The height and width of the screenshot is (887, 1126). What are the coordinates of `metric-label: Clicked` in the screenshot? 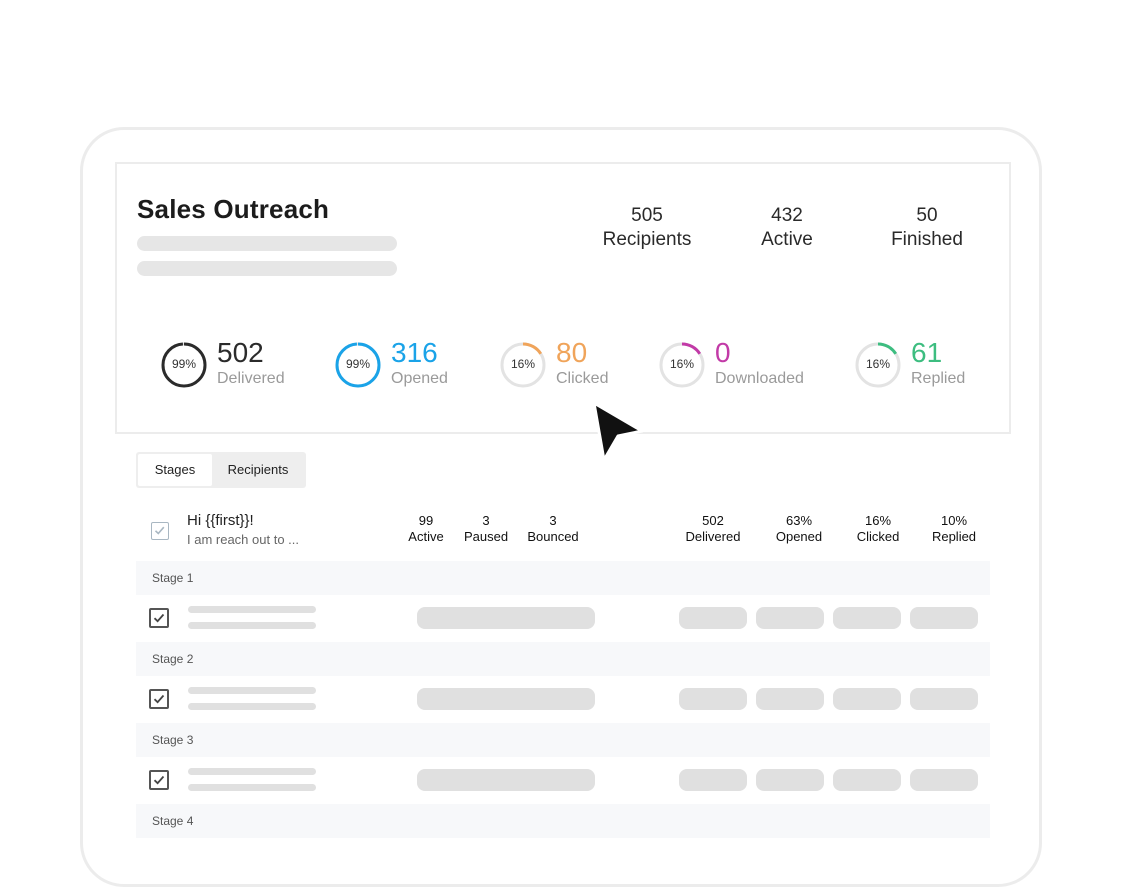 It's located at (582, 378).